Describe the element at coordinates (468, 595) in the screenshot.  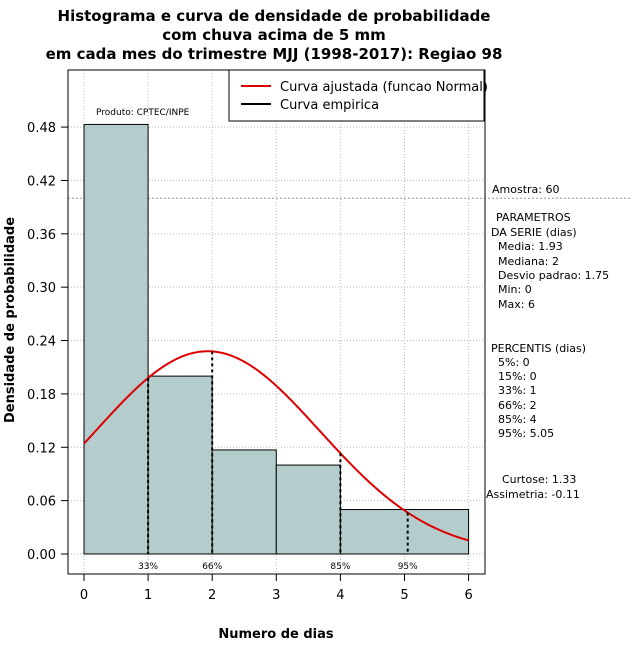
I see `x-tick-label: 6` at that location.